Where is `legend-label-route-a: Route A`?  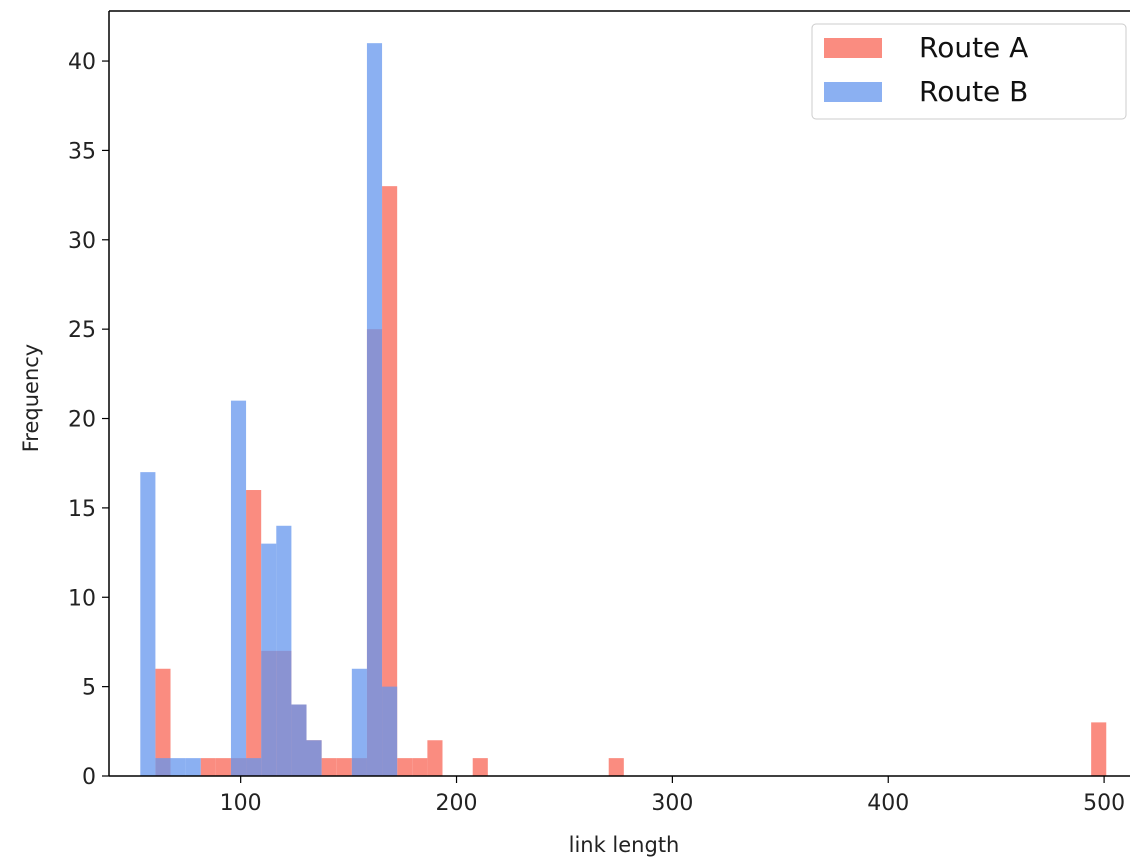 legend-label-route-a: Route A is located at coordinates (973, 47).